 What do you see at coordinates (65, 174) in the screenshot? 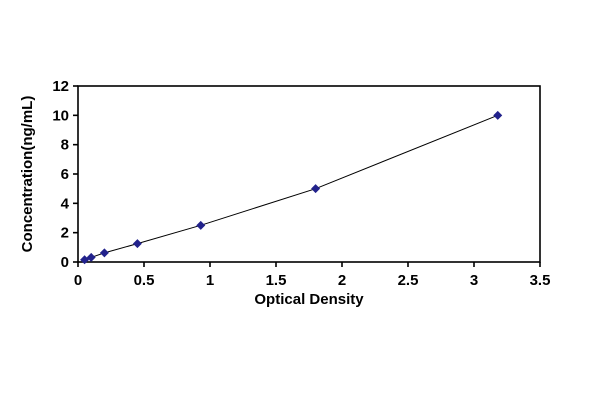
I see `y-tick-label: 6` at bounding box center [65, 174].